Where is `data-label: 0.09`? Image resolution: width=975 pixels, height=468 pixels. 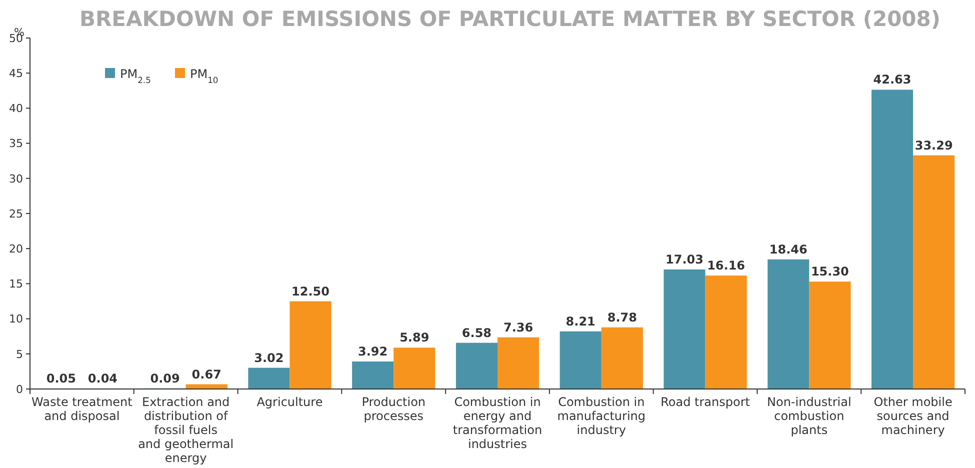 data-label: 0.09 is located at coordinates (165, 378).